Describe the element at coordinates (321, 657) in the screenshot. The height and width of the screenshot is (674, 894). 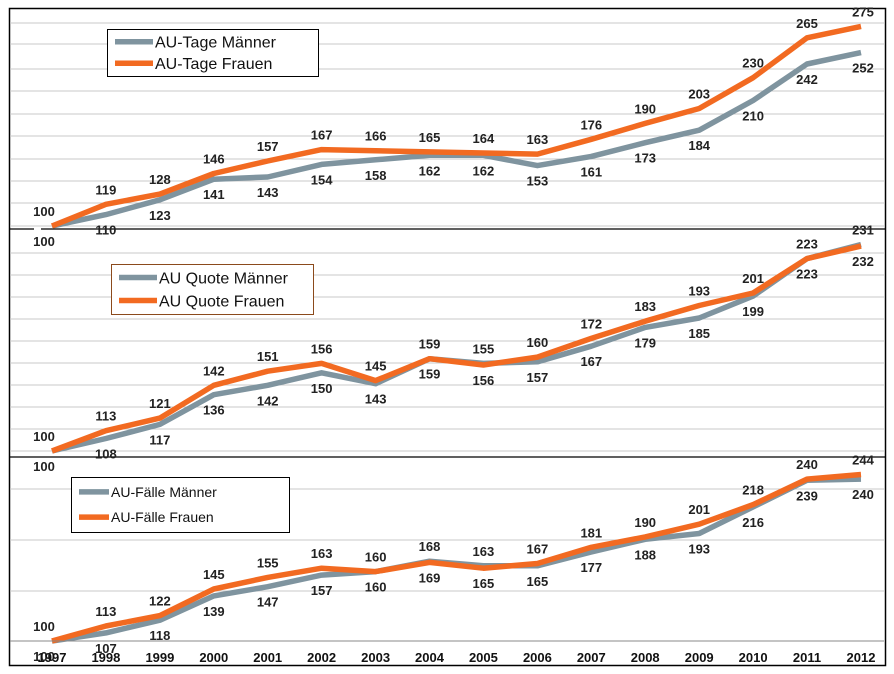
I see `x-tick-label: 2002` at that location.